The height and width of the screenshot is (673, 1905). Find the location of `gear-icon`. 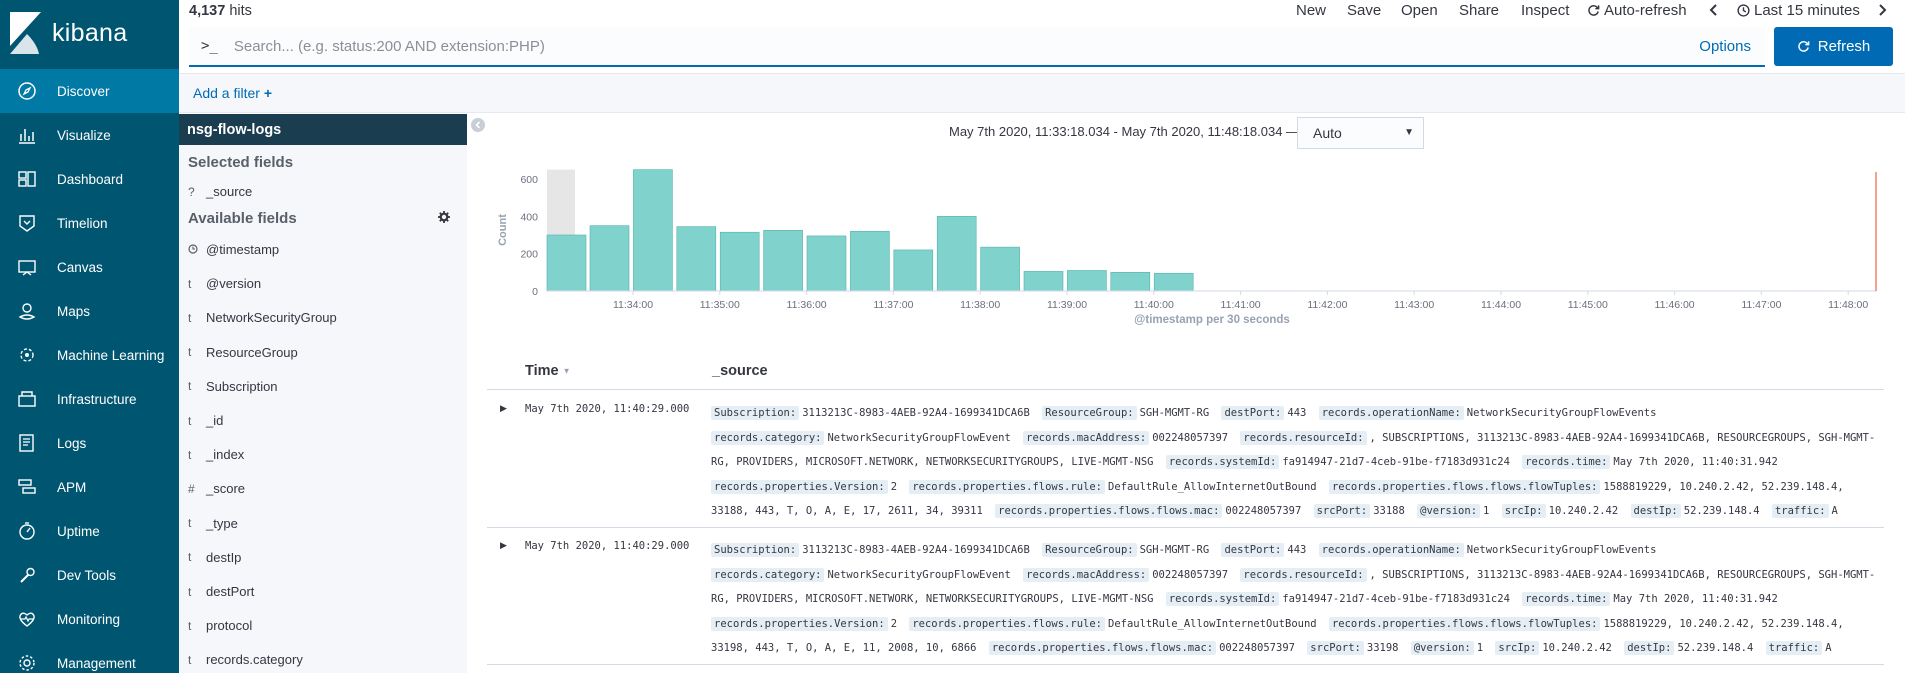

gear-icon is located at coordinates (444, 217).